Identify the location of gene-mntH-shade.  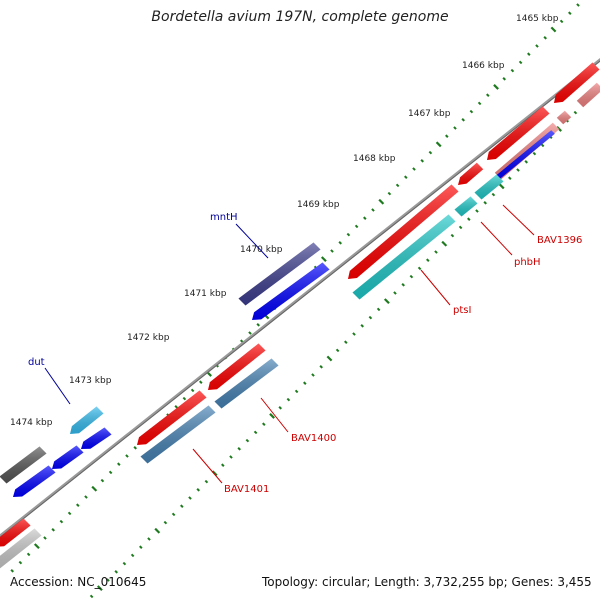
(279, 274).